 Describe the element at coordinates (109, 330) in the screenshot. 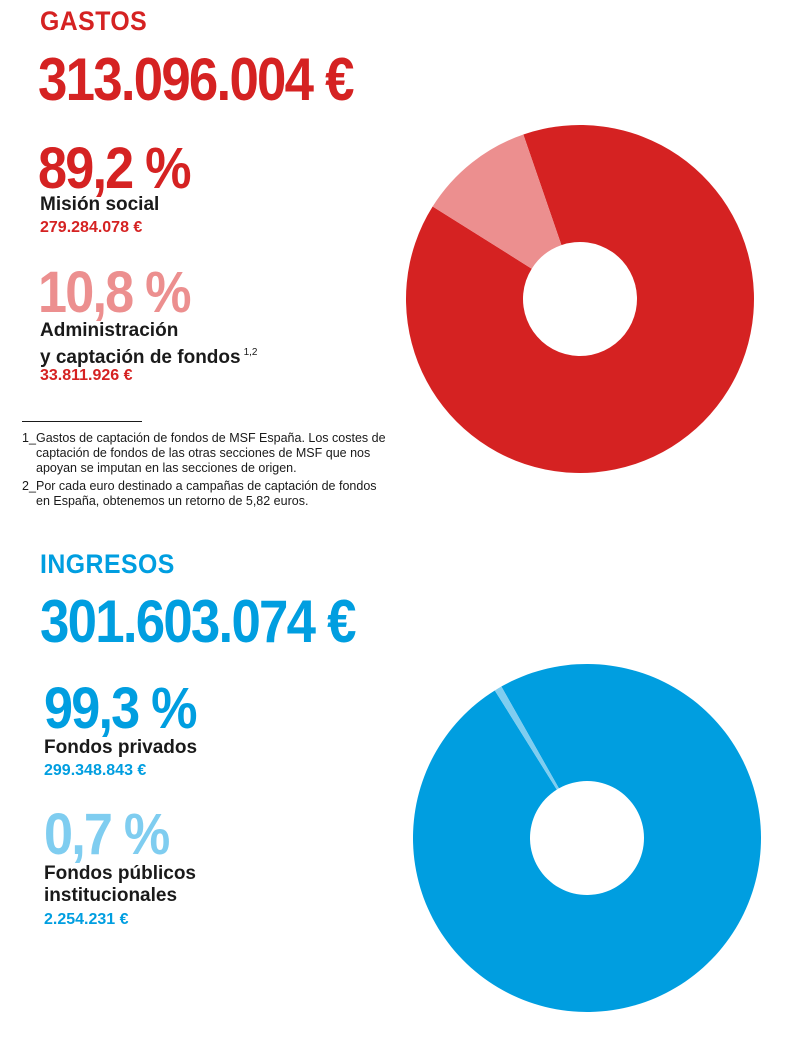

I see `gastos-label-admin-line1: Administración` at that location.